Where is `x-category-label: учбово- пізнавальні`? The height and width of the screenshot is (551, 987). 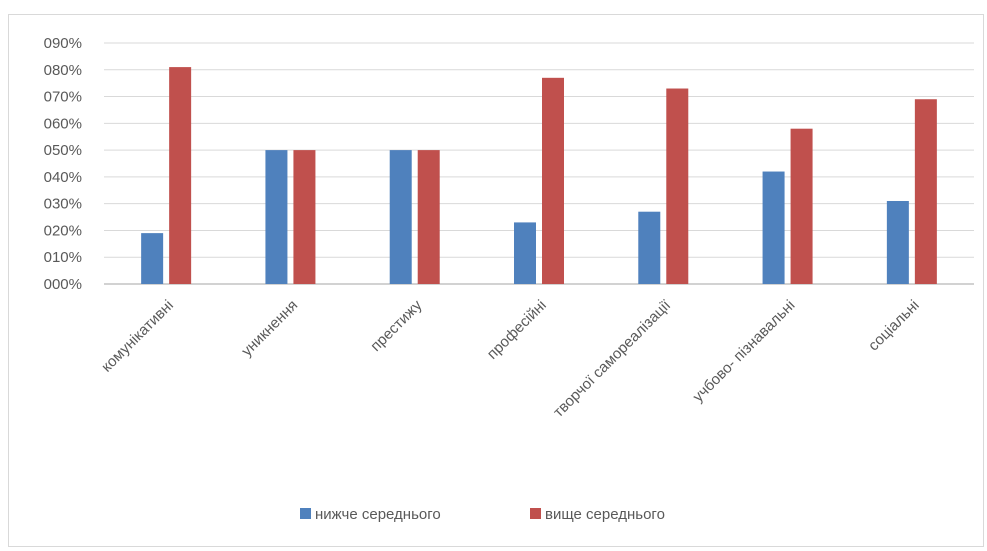 x-category-label: учбово- пізнавальні is located at coordinates (744, 351).